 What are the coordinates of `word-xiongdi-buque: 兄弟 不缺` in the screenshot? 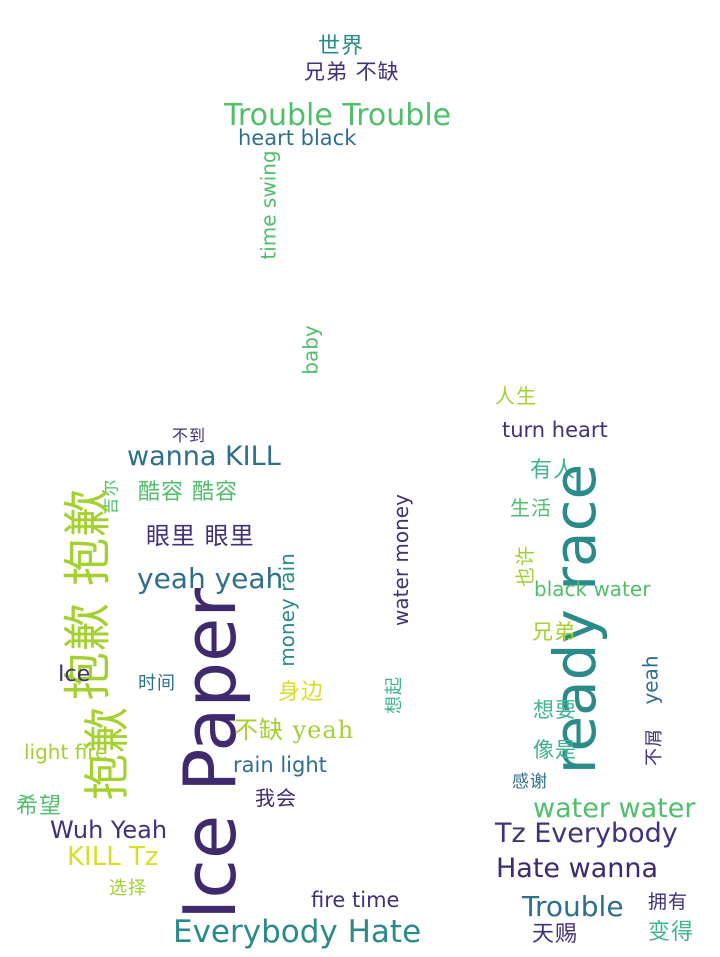 It's located at (352, 72).